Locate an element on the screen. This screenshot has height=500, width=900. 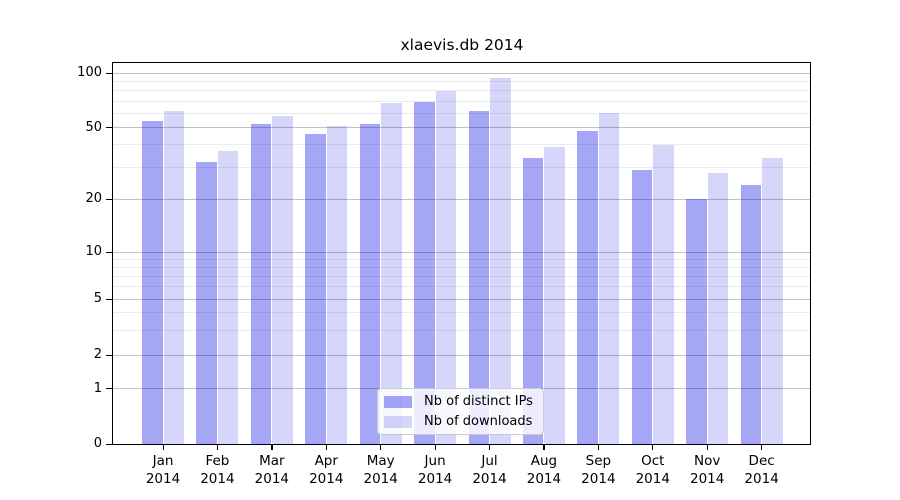
legend-swatch-downloads is located at coordinates (398, 421).